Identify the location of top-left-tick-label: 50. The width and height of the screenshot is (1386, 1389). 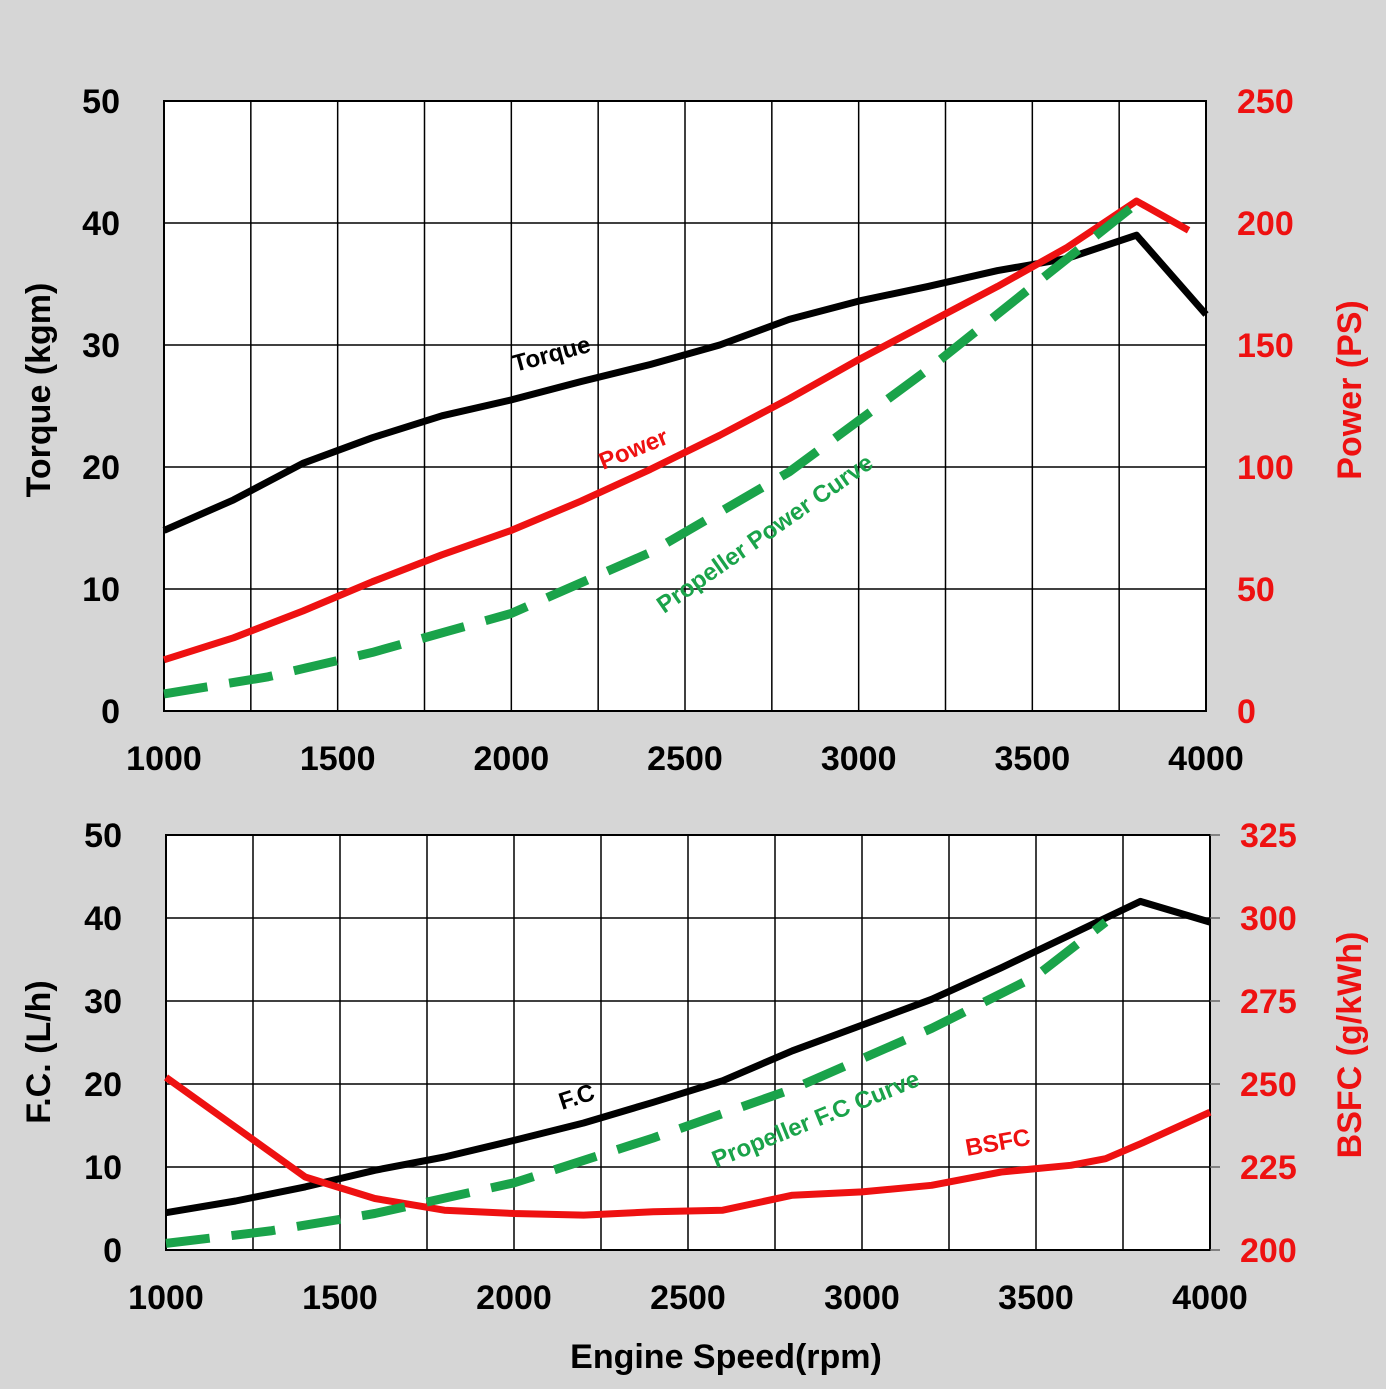
(101, 102).